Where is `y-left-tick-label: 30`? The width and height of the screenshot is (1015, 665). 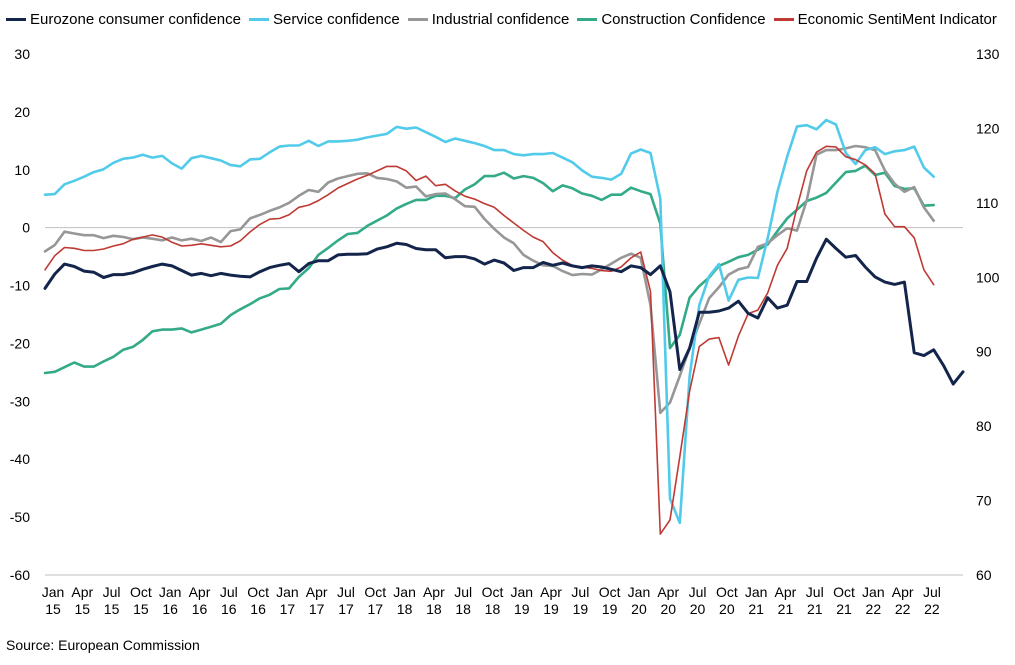
y-left-tick-label: 30 is located at coordinates (22, 54).